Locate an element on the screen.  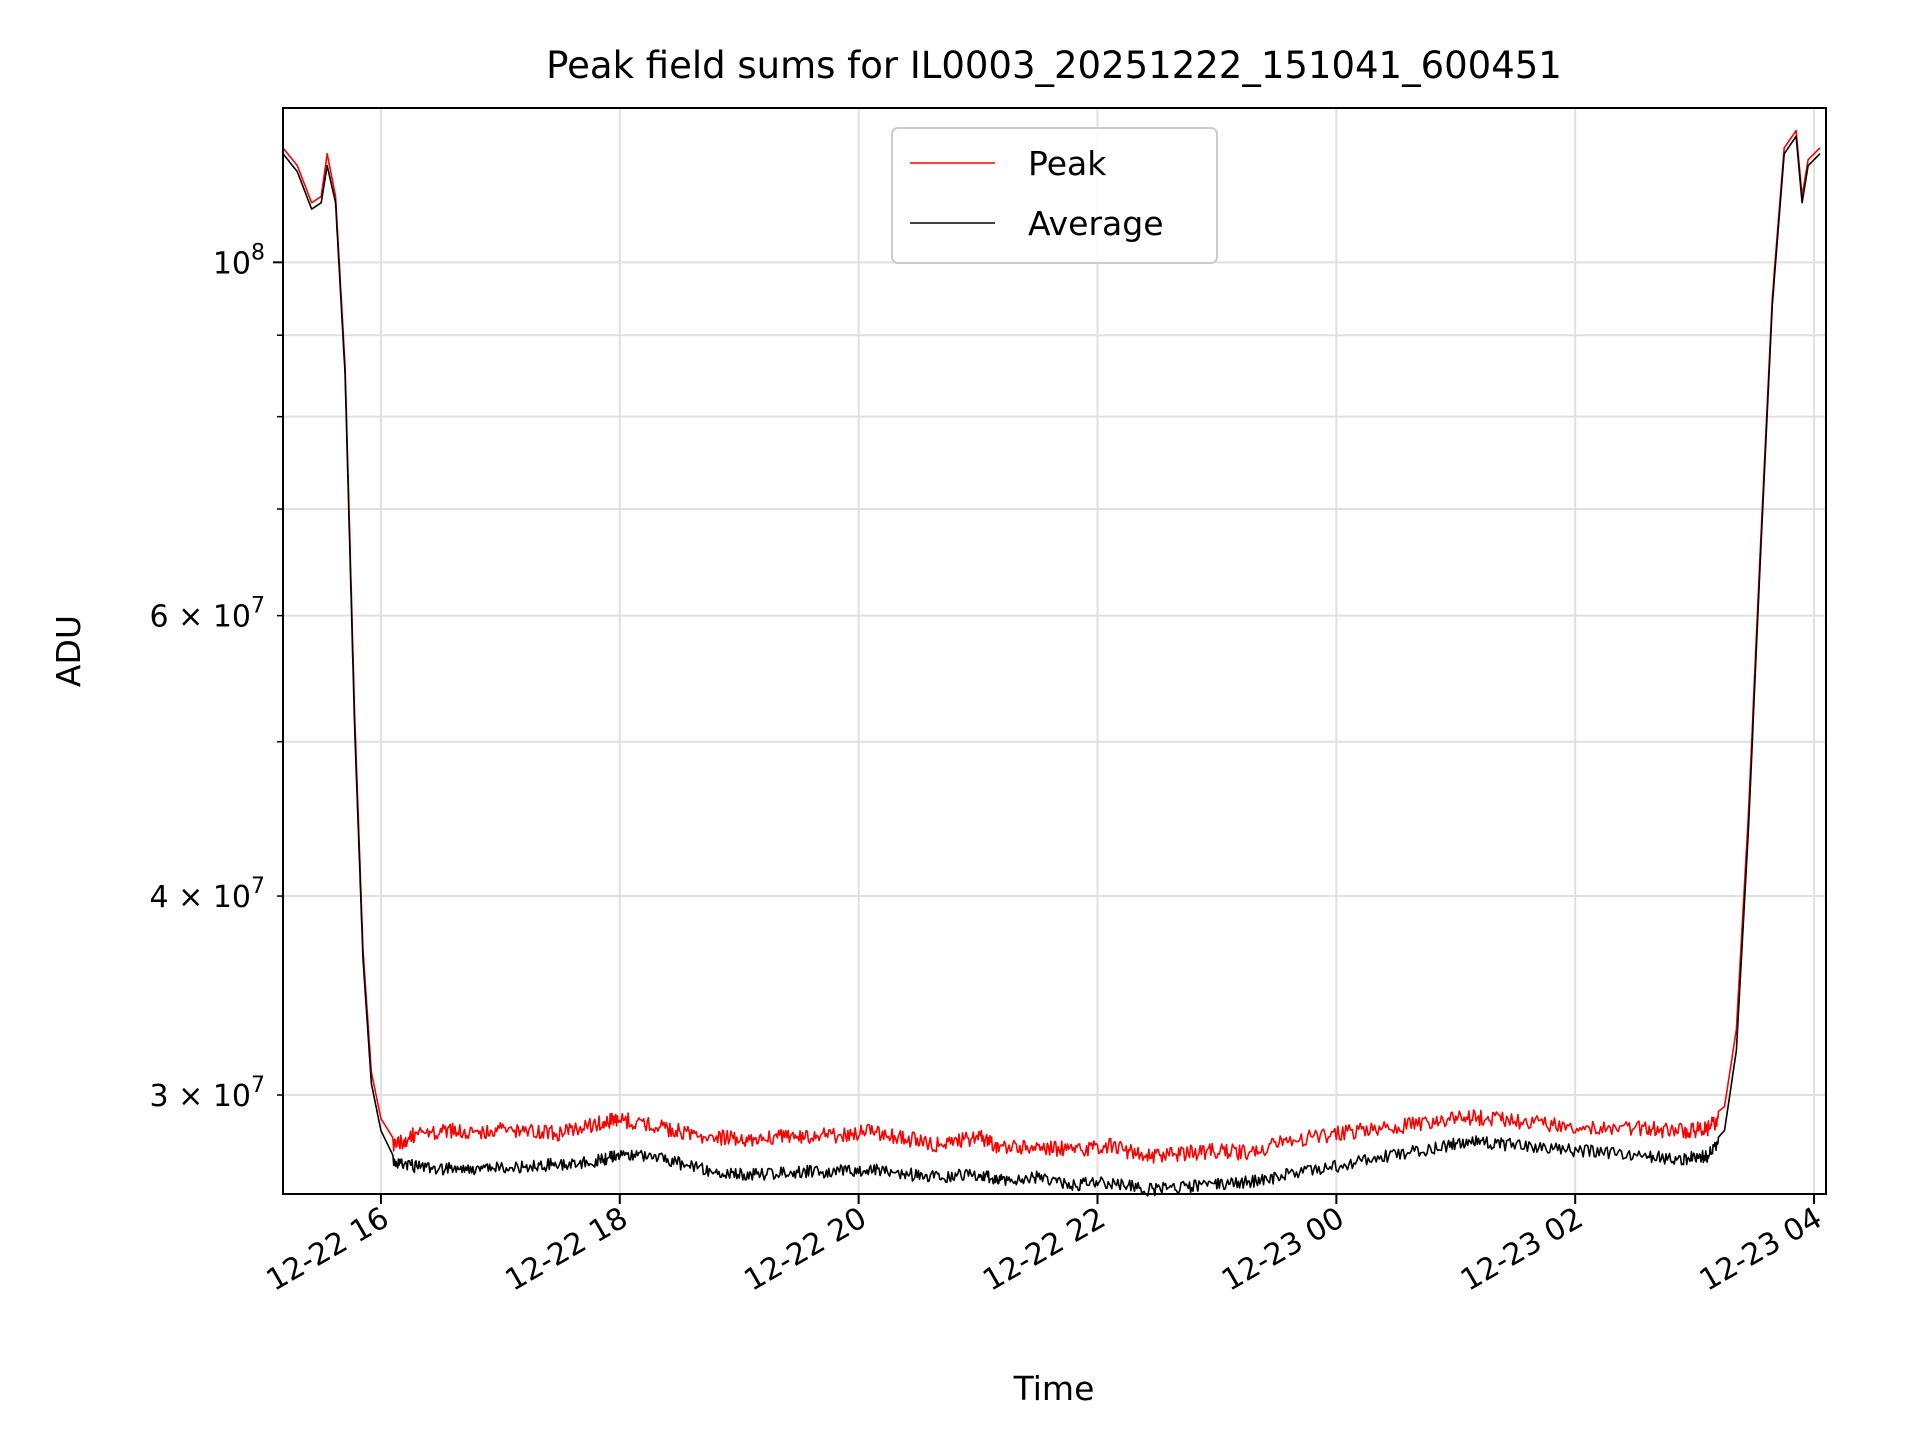
legend-label-average: Average is located at coordinates (1096, 223).